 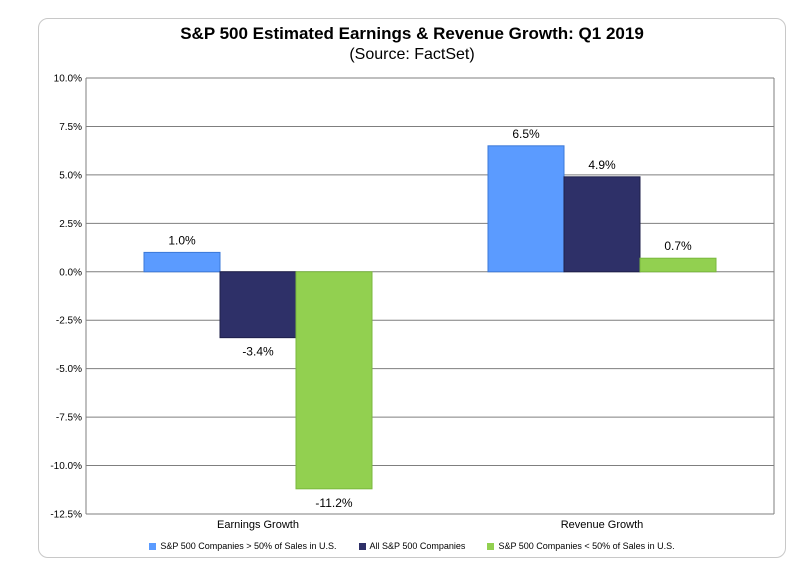 I want to click on category-label: Earnings Growth, so click(x=258, y=525).